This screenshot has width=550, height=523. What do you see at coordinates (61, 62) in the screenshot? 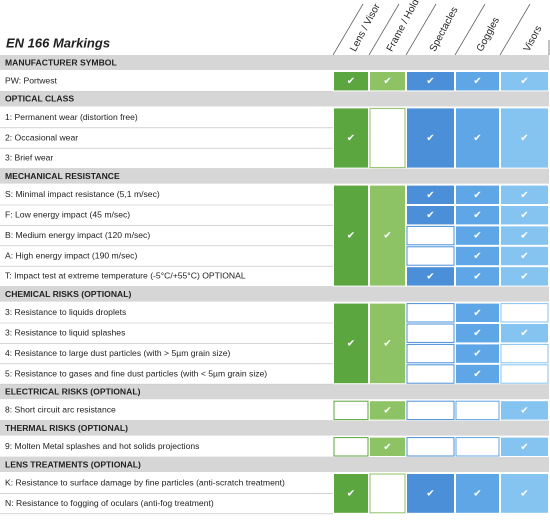
I see `section-title: MANUFACTURER SYMBOL` at bounding box center [61, 62].